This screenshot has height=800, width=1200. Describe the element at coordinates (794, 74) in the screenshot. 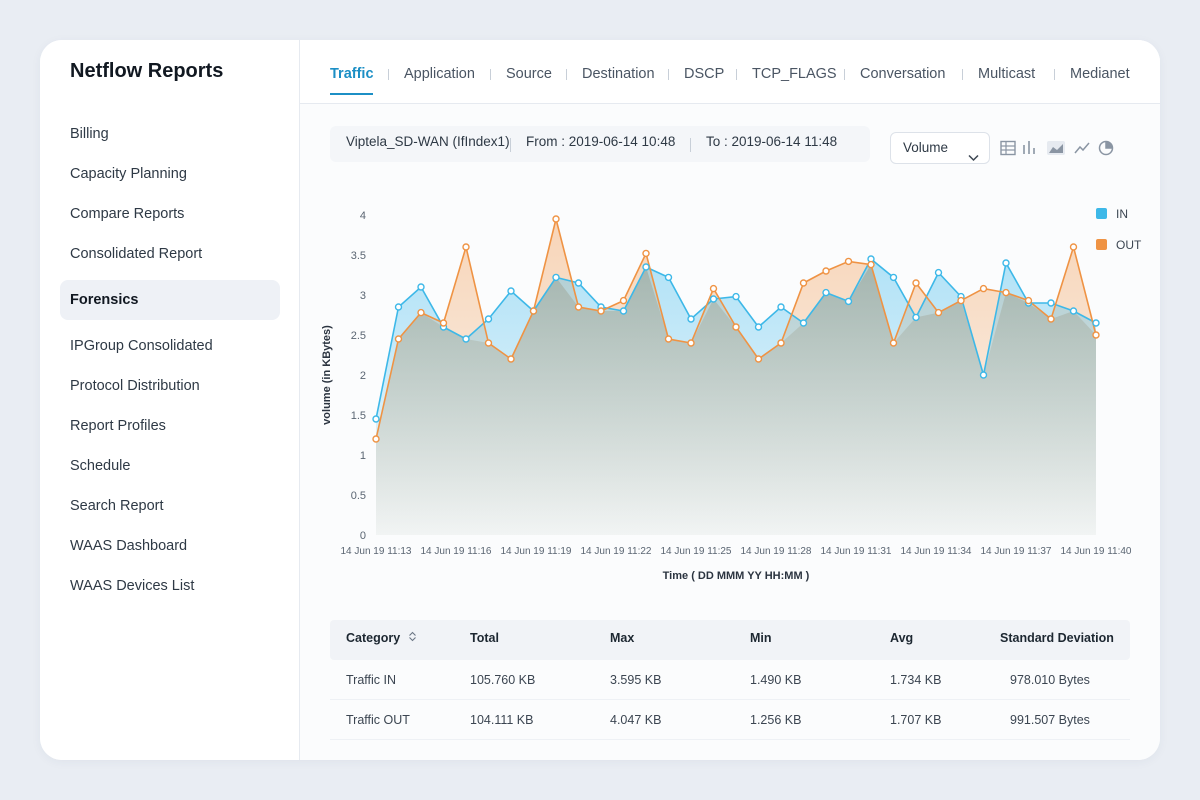

I see `tab-tcp-flags: TCP_FLAGS` at that location.